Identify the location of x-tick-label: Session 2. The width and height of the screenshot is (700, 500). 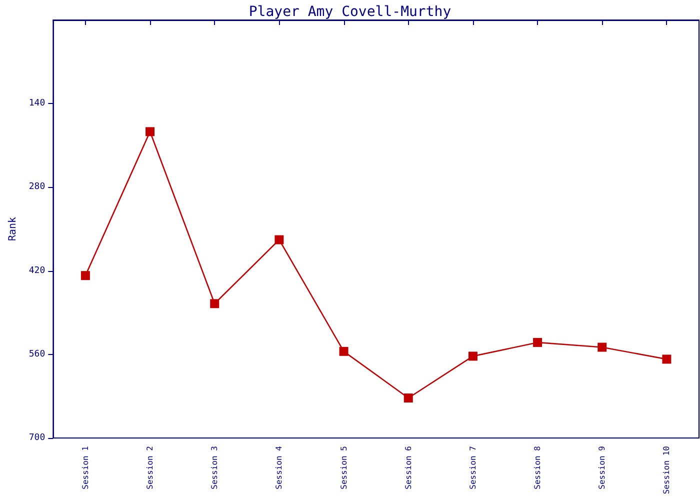
(150, 468).